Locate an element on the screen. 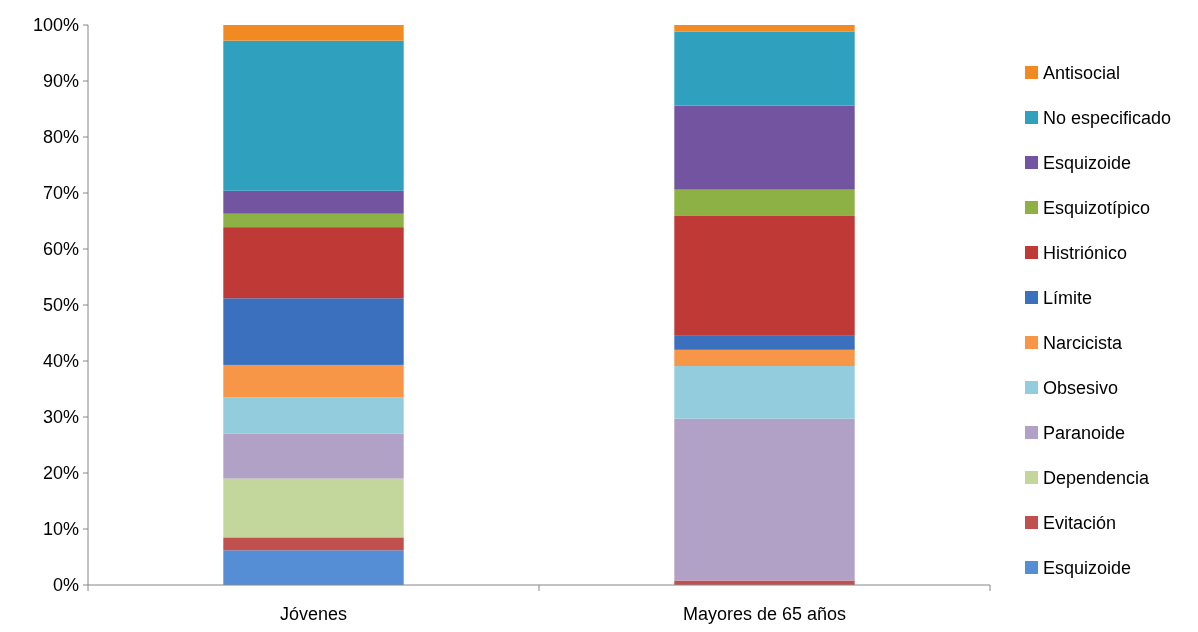  x-tick-label: Mayores de 65 años is located at coordinates (764, 614).